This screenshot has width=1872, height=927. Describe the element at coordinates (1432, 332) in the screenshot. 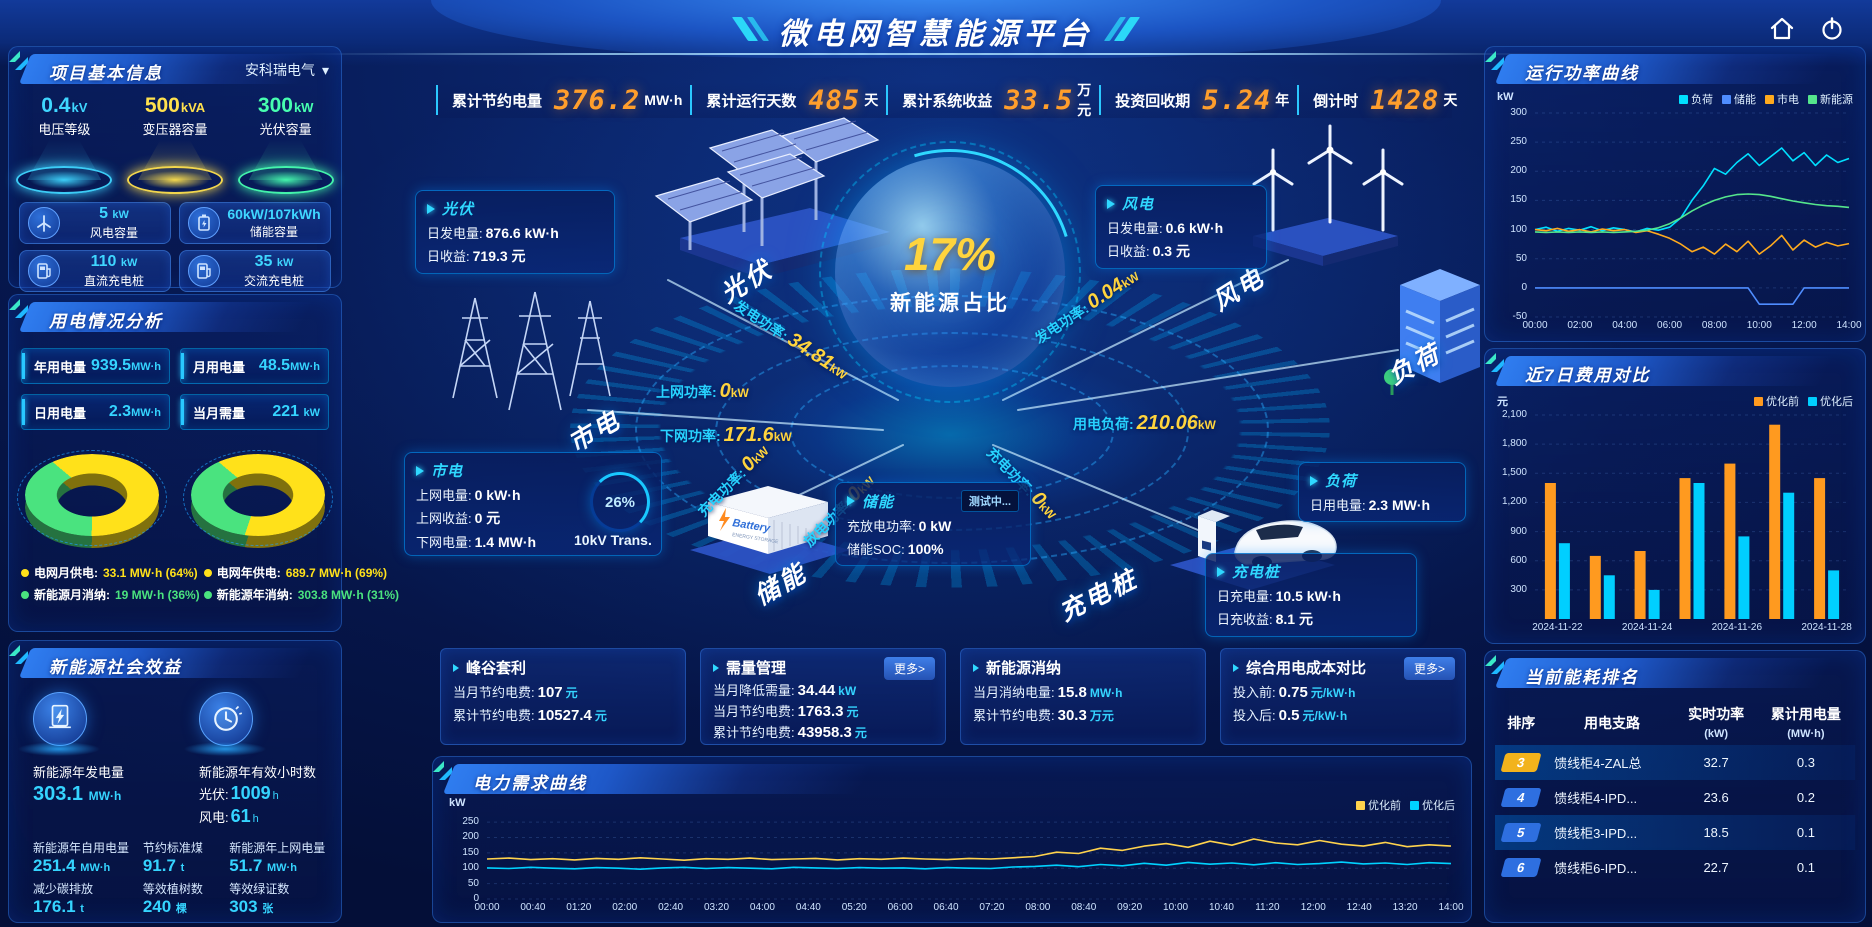

I see `load-building-illustration` at that location.